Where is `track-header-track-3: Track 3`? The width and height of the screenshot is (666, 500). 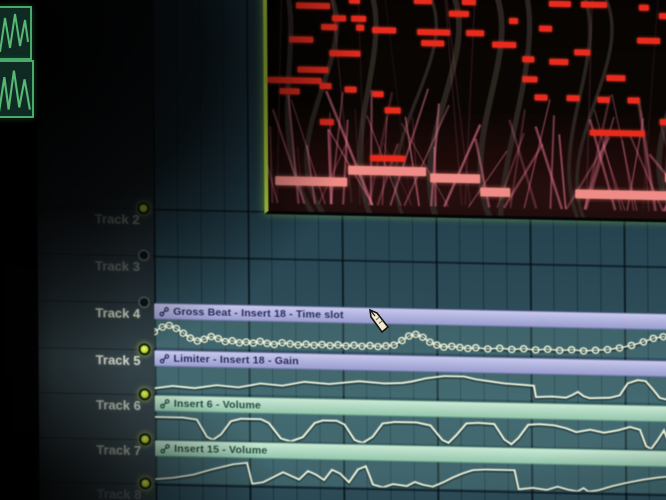 track-header-track-3: Track 3 is located at coordinates (117, 266).